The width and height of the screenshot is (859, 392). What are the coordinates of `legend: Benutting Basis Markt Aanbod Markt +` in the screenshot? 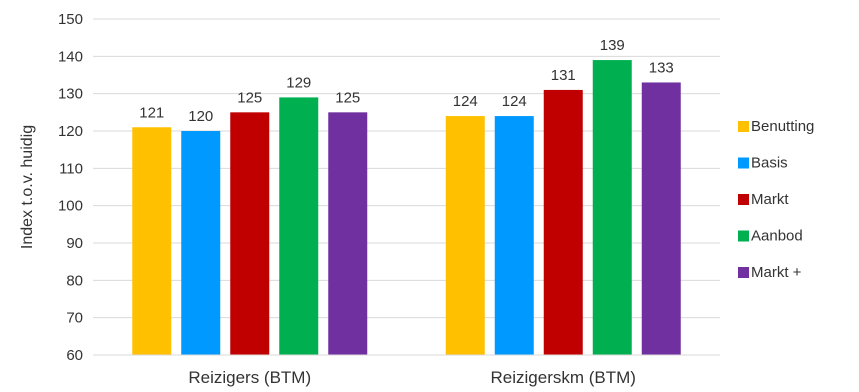 It's located at (776, 199).